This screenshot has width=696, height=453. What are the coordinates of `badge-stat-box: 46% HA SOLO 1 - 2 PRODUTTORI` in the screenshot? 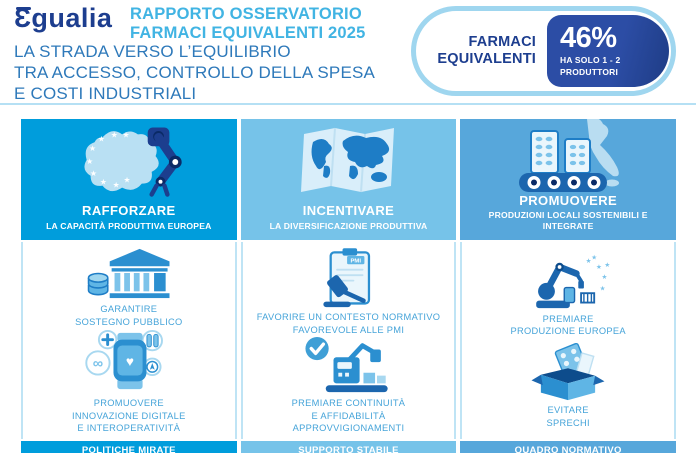 It's located at (608, 51).